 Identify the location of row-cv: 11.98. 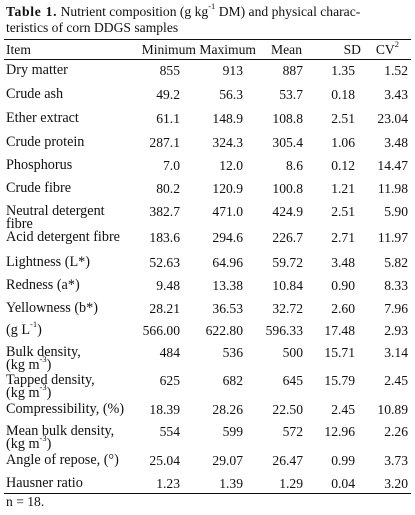
(392, 188).